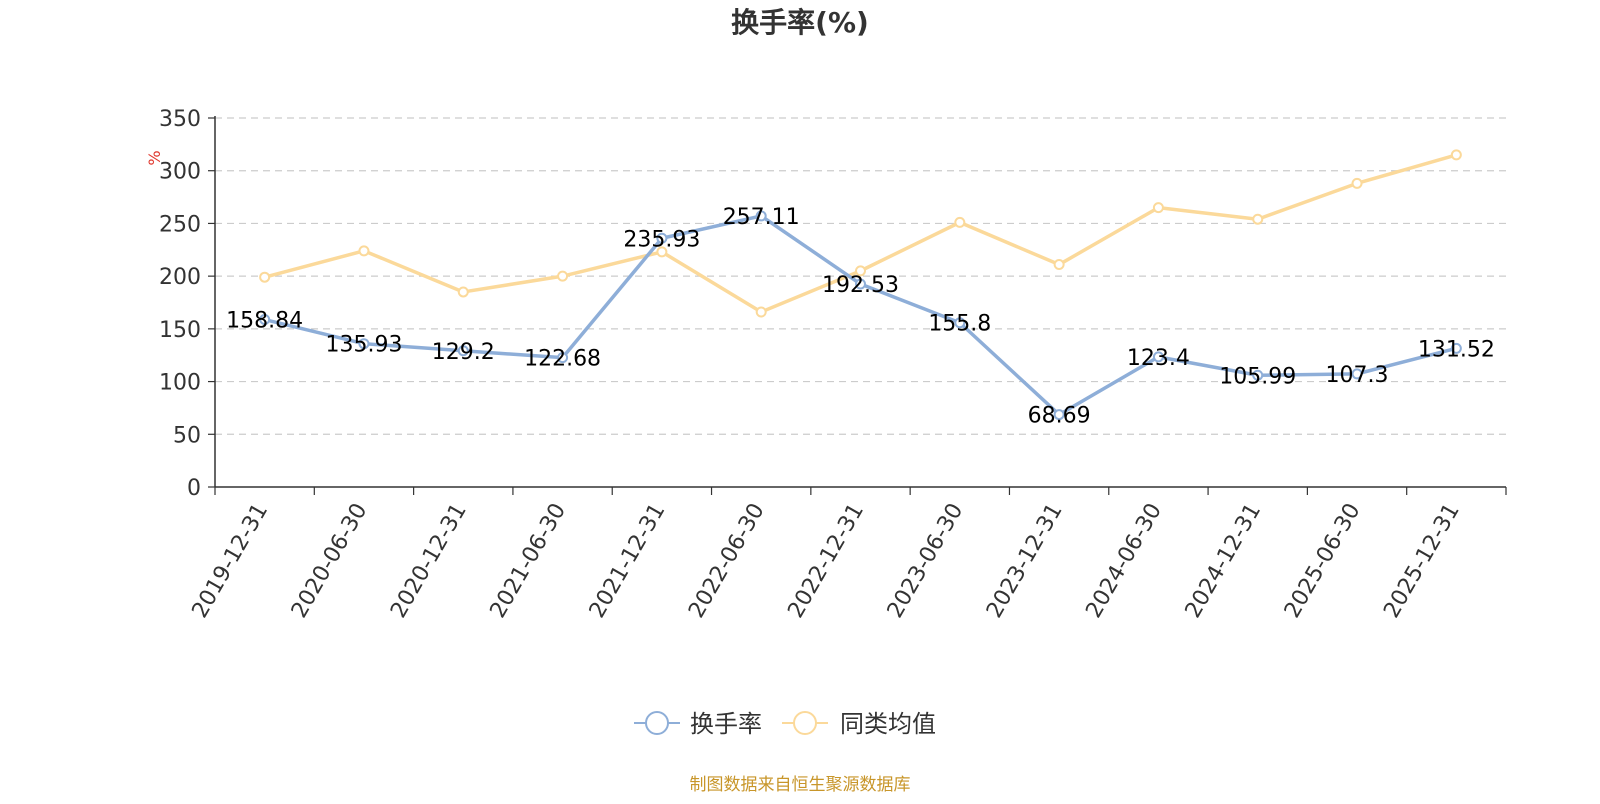 The image size is (1600, 804). I want to click on data-label: 107.3, so click(1357, 375).